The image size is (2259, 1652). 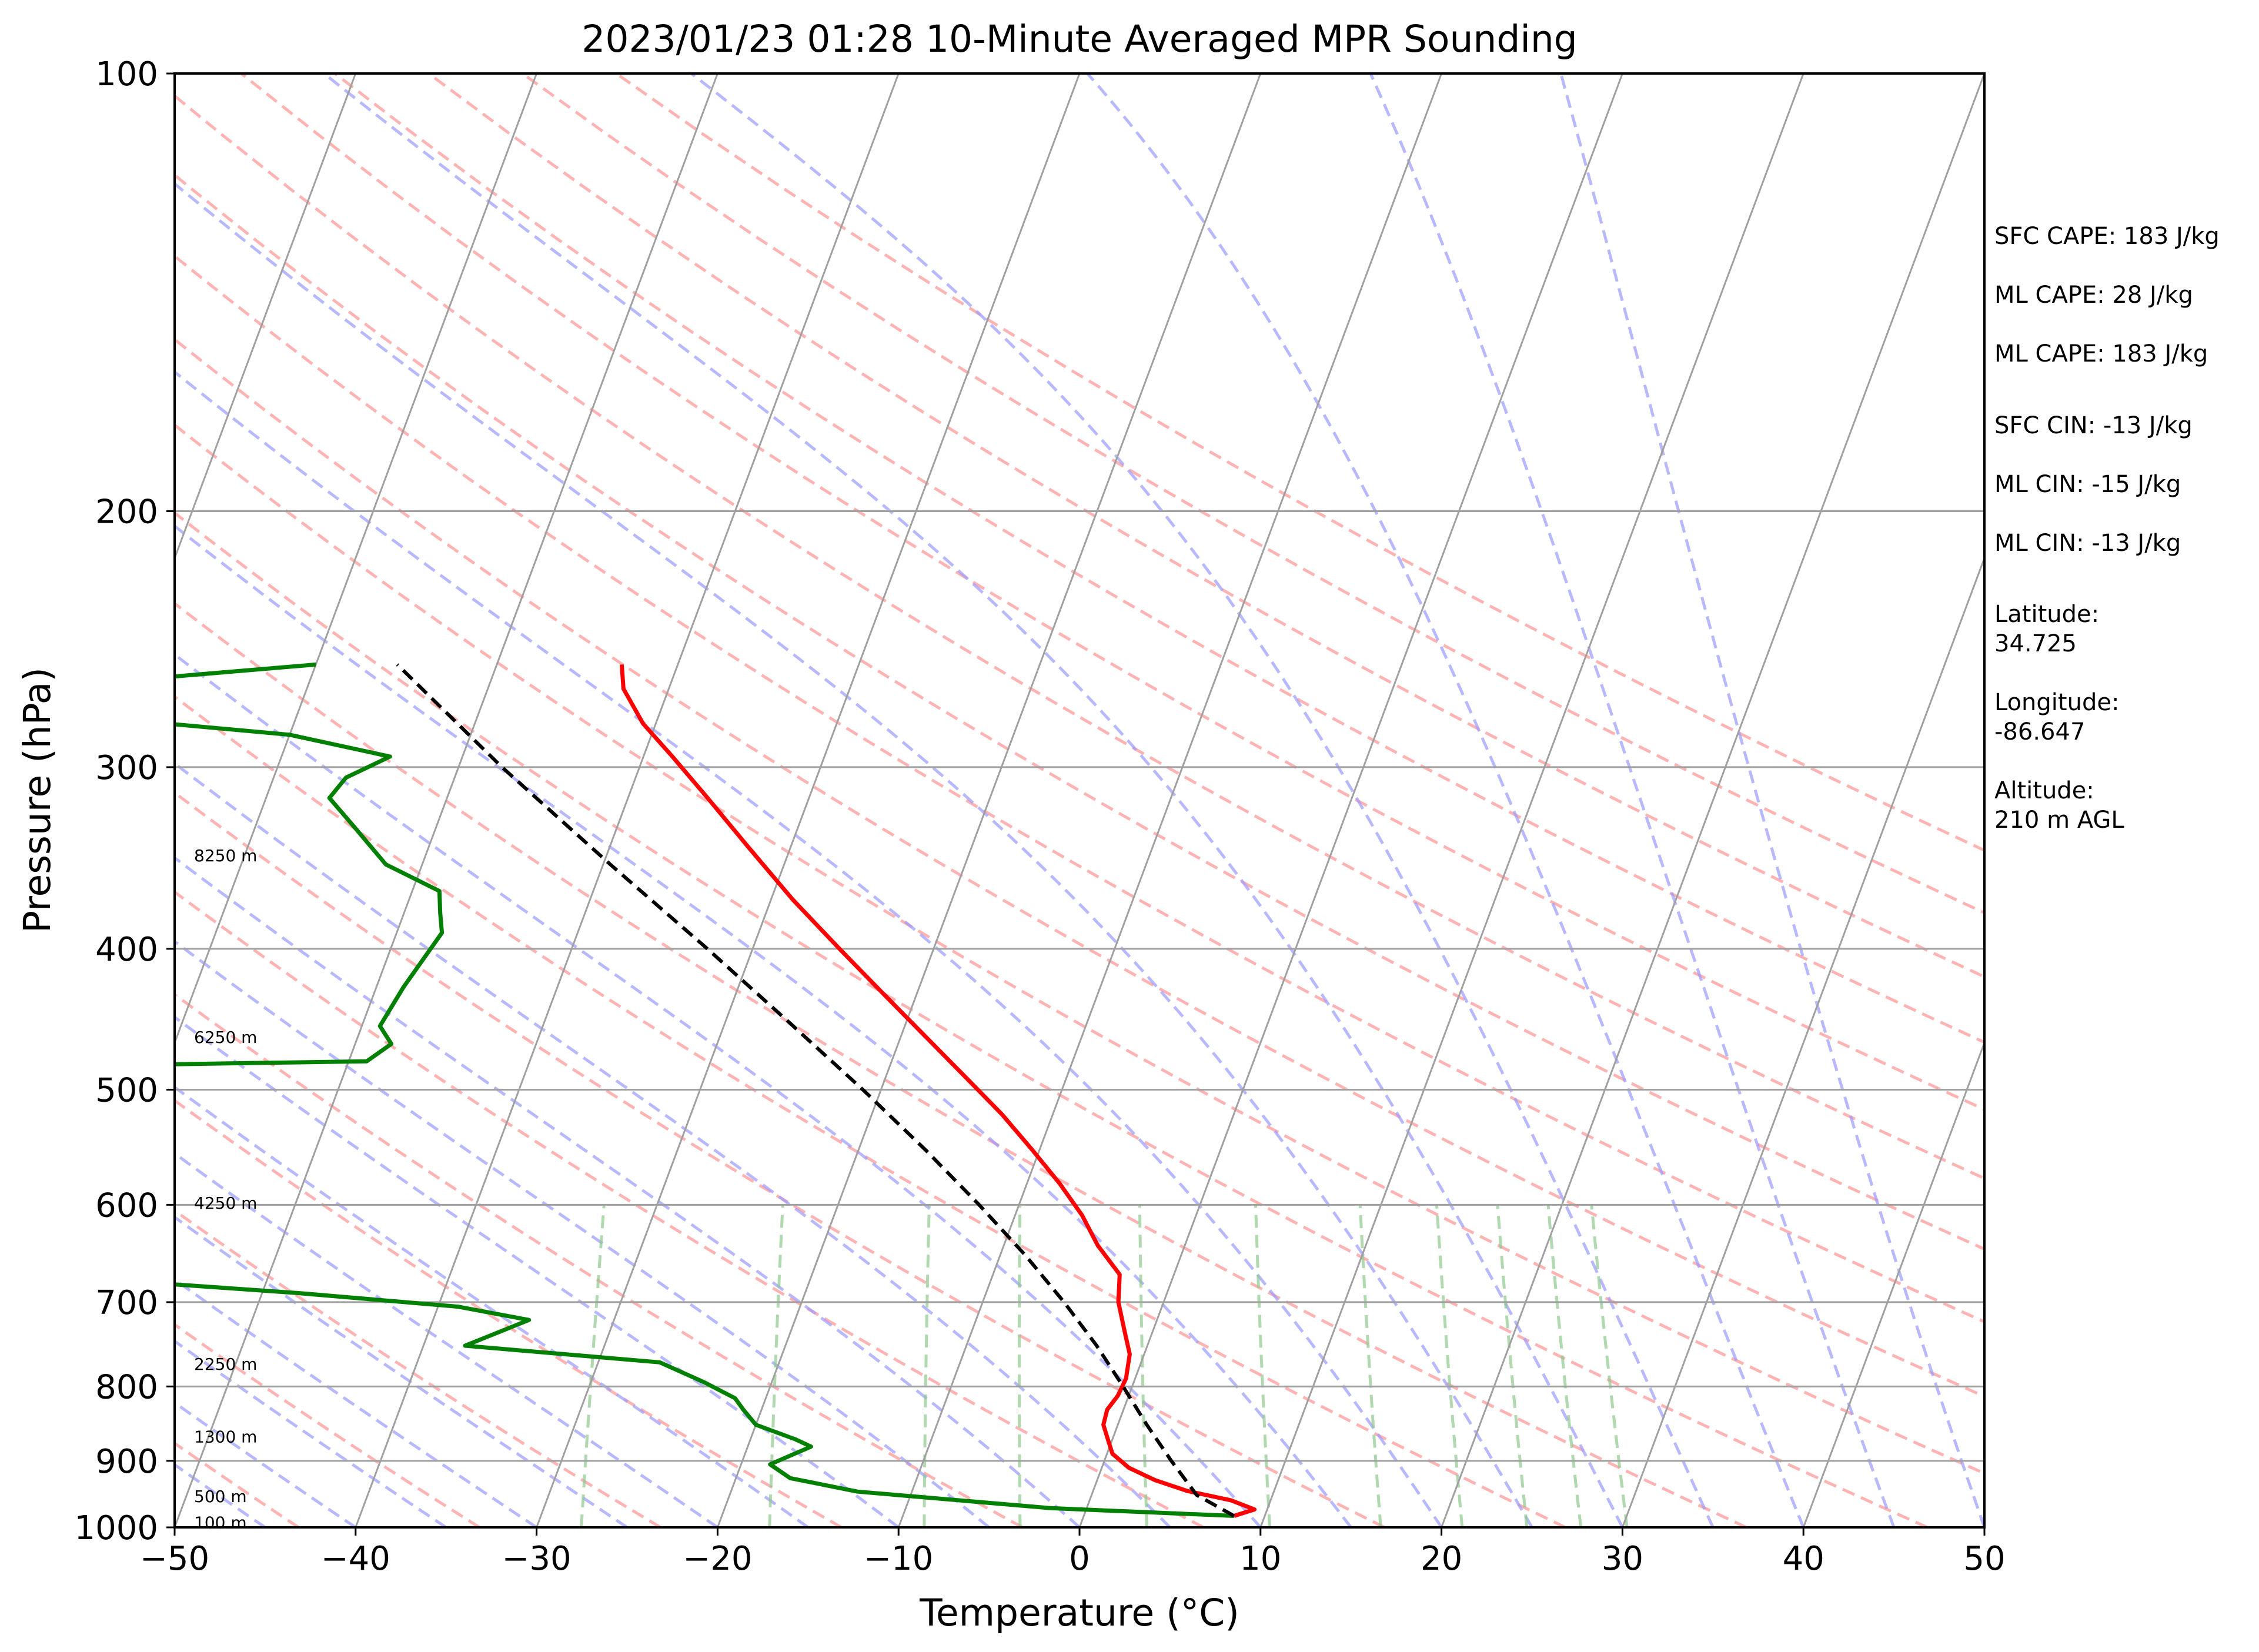 I want to click on sfc-cin-label: SFC CIN: -13 J/kg, so click(x=2093, y=425).